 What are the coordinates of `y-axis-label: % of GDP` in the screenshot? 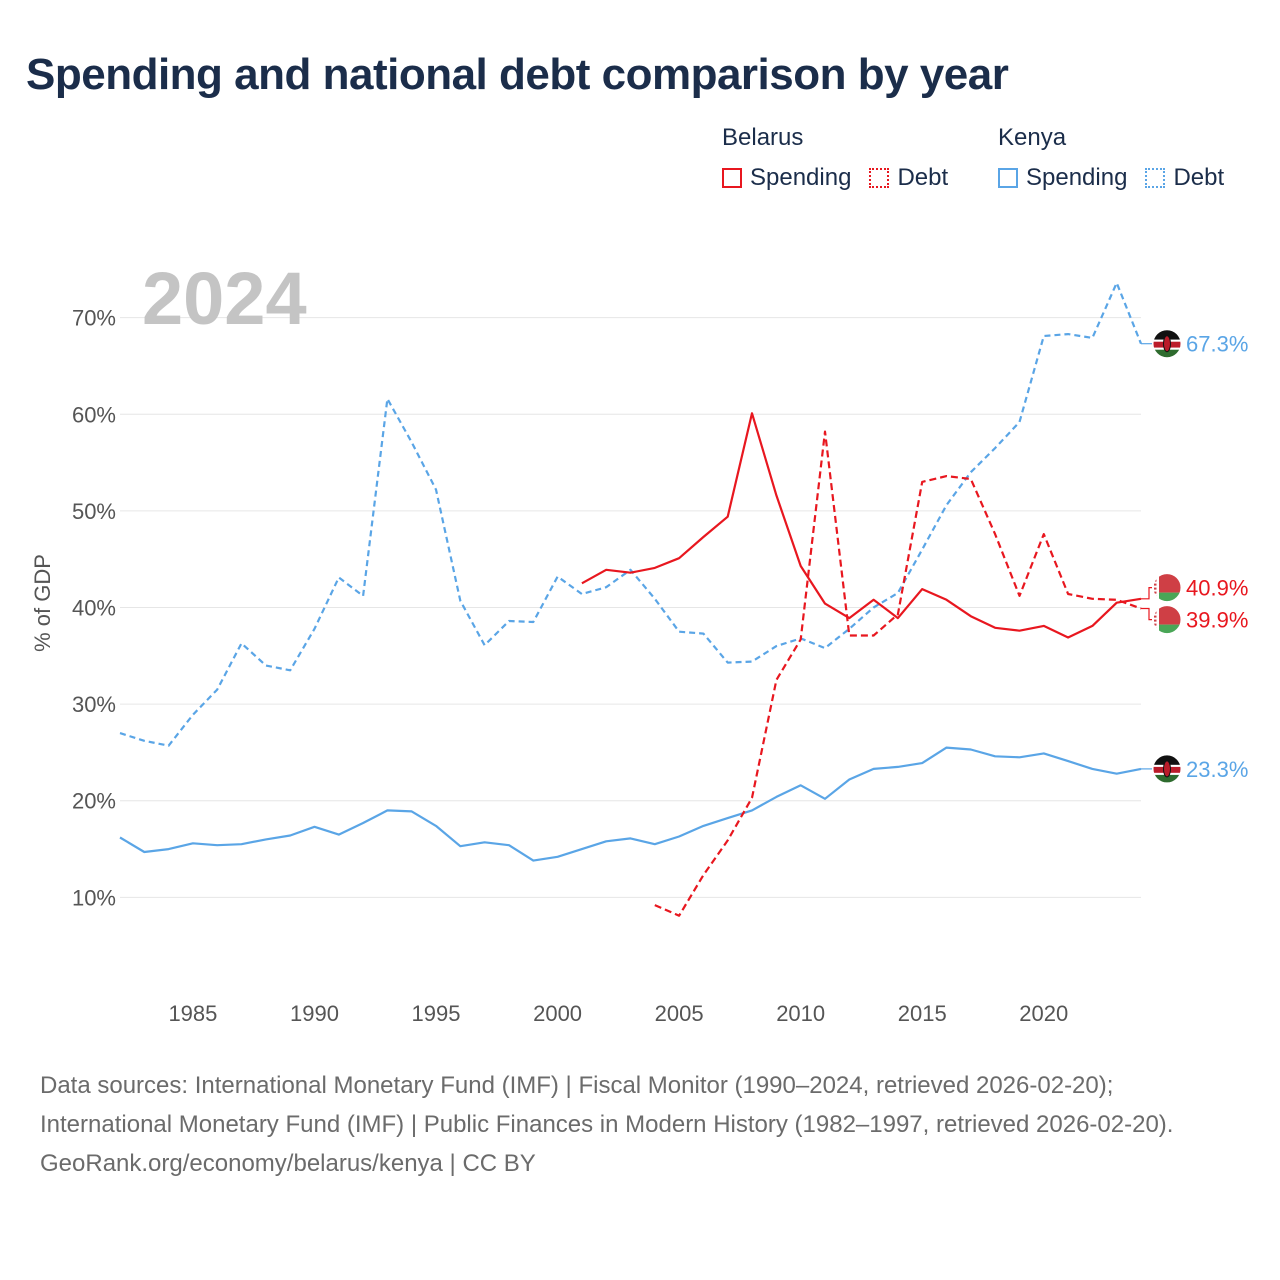 It's located at (42, 603).